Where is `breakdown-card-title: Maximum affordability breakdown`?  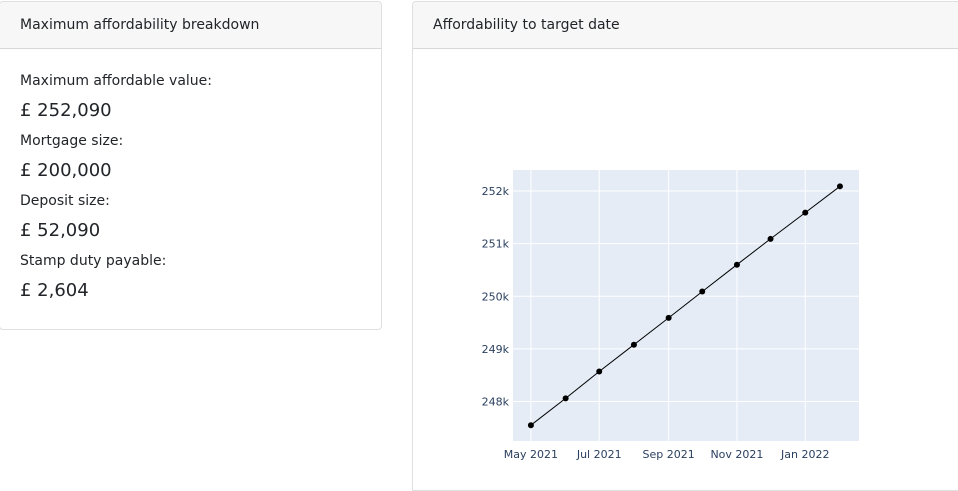
breakdown-card-title: Maximum affordability breakdown is located at coordinates (190, 25).